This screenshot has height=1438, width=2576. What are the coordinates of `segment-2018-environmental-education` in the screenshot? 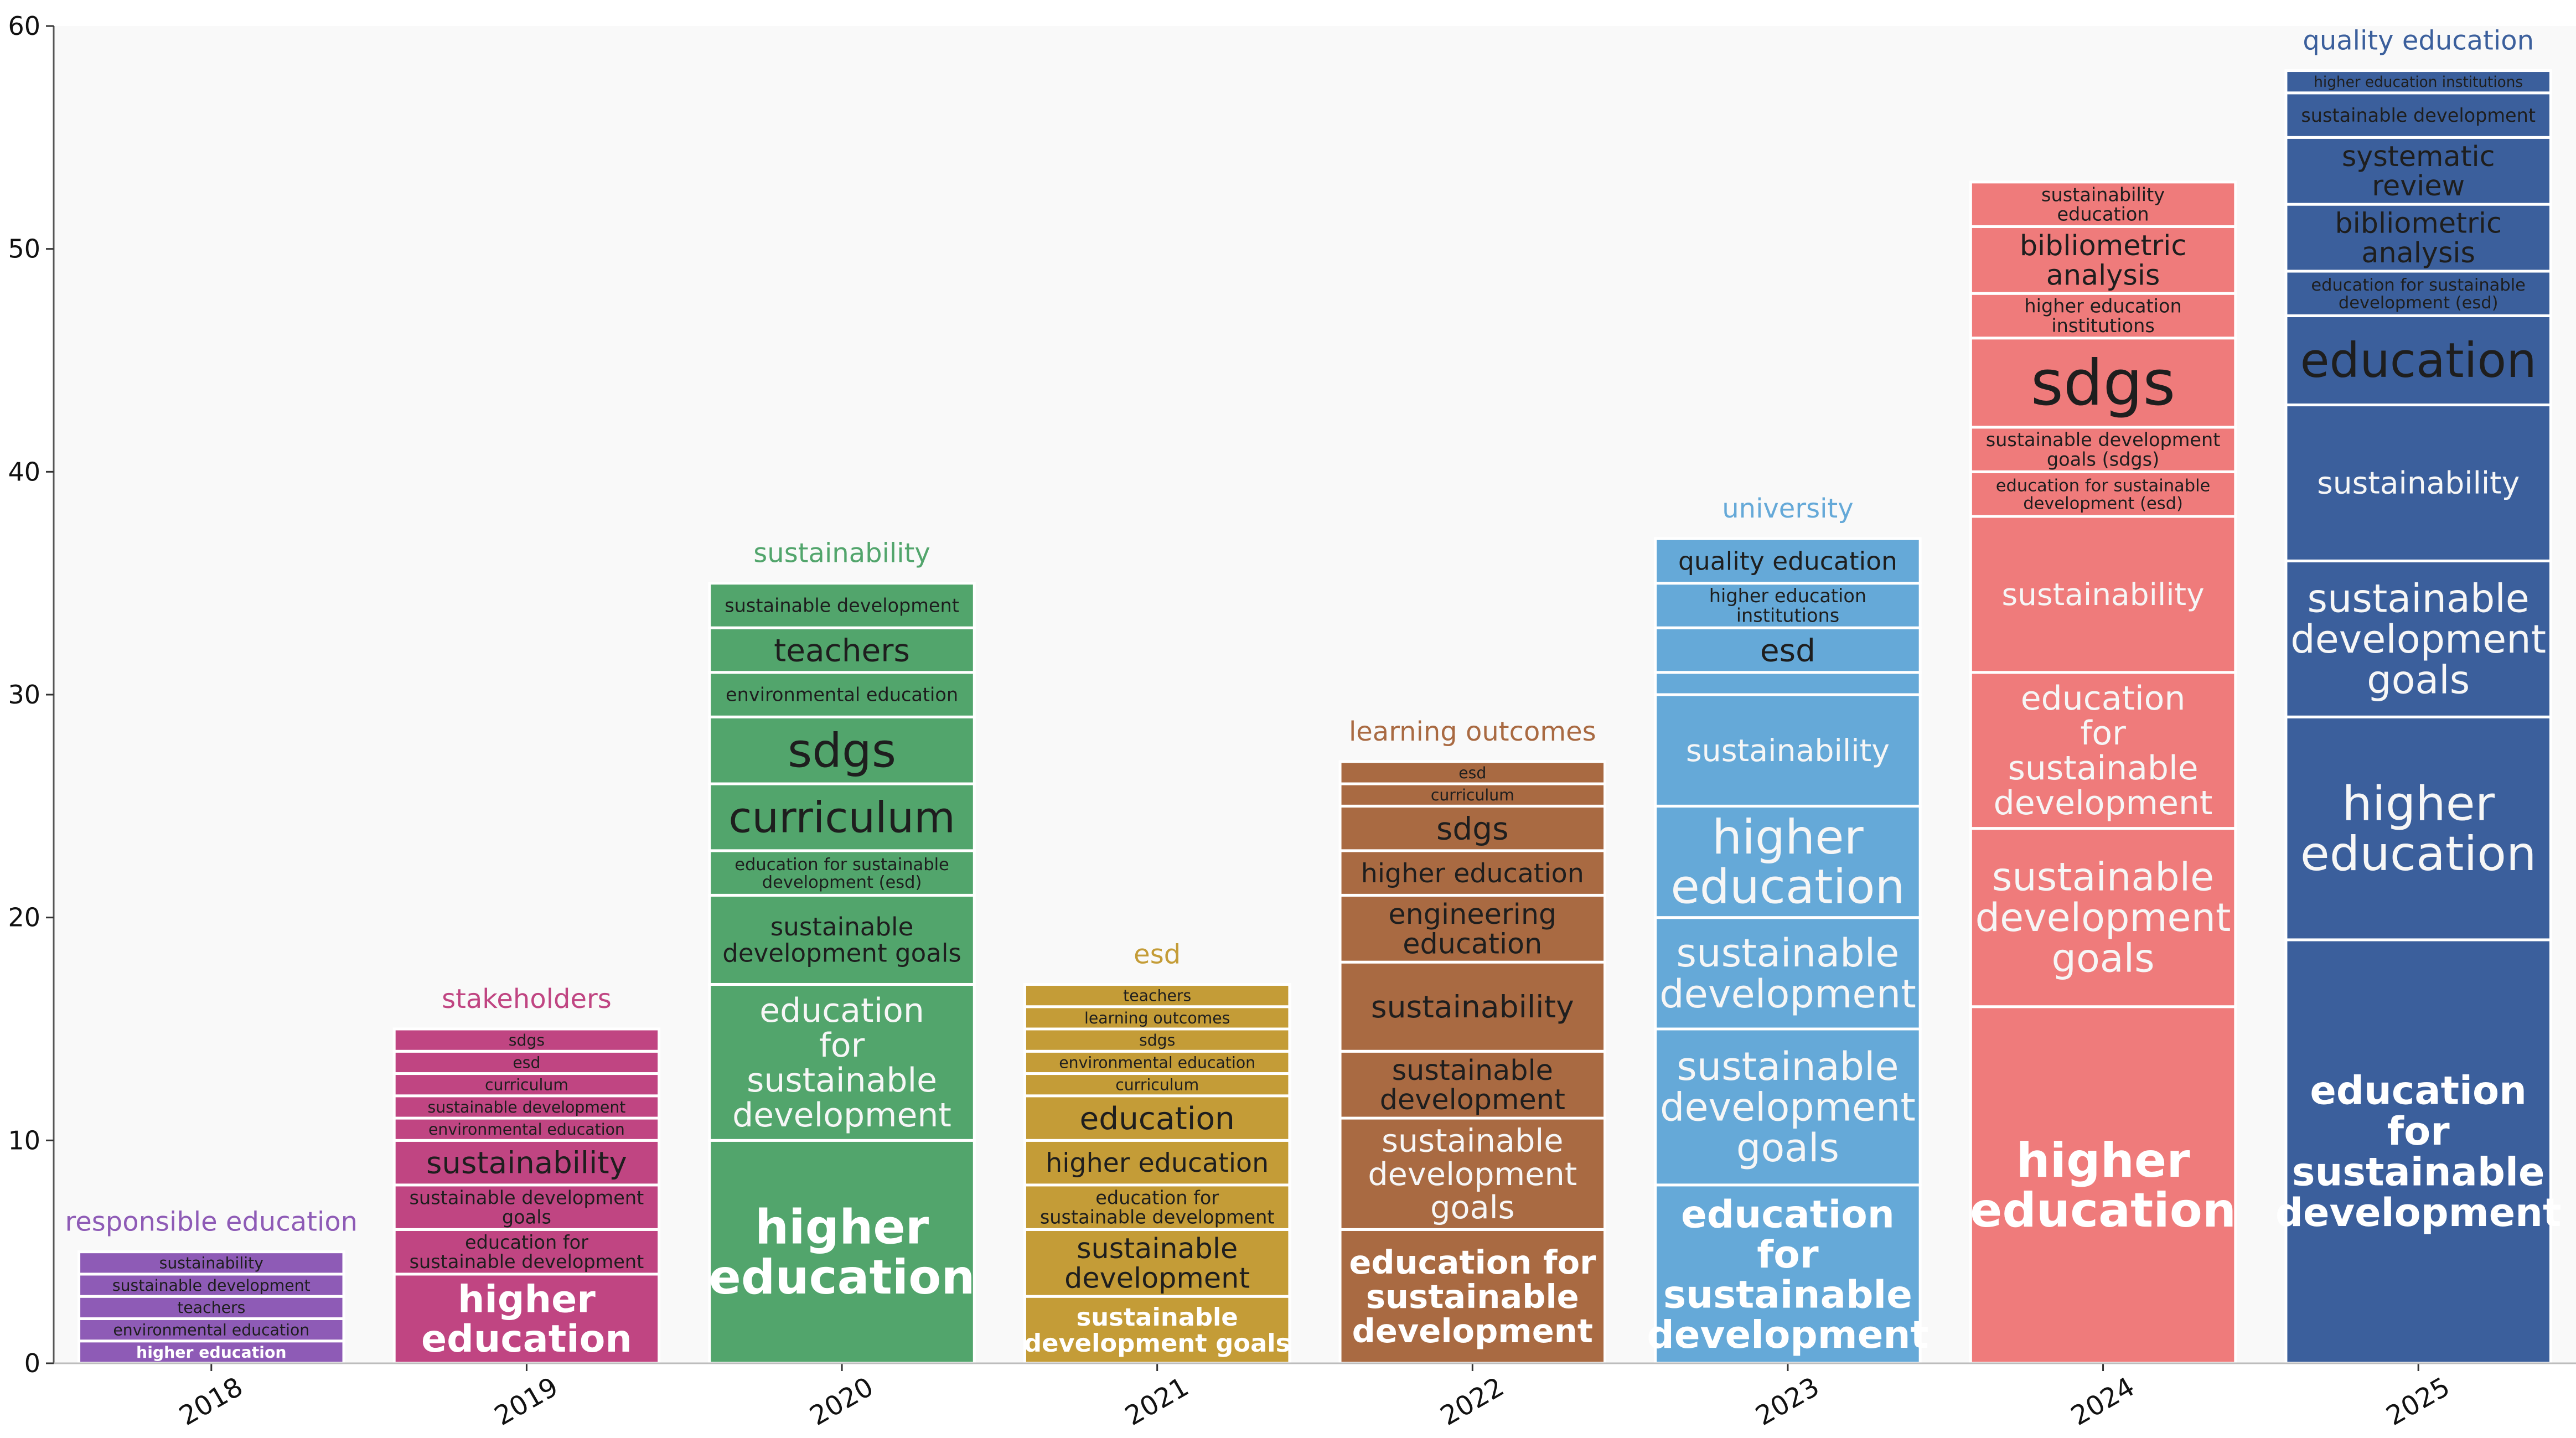 It's located at (211, 1330).